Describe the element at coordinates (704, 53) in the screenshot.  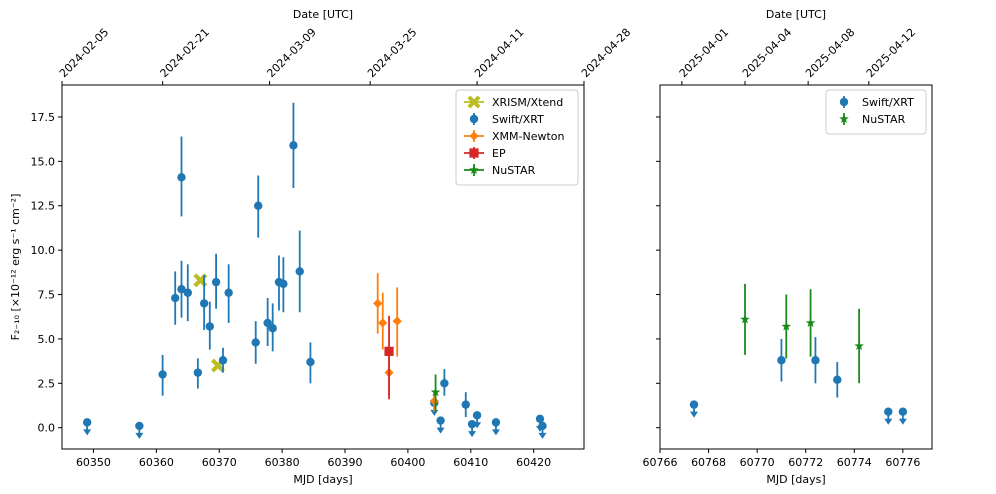
I see `top-date-label: 2025-04-01` at that location.